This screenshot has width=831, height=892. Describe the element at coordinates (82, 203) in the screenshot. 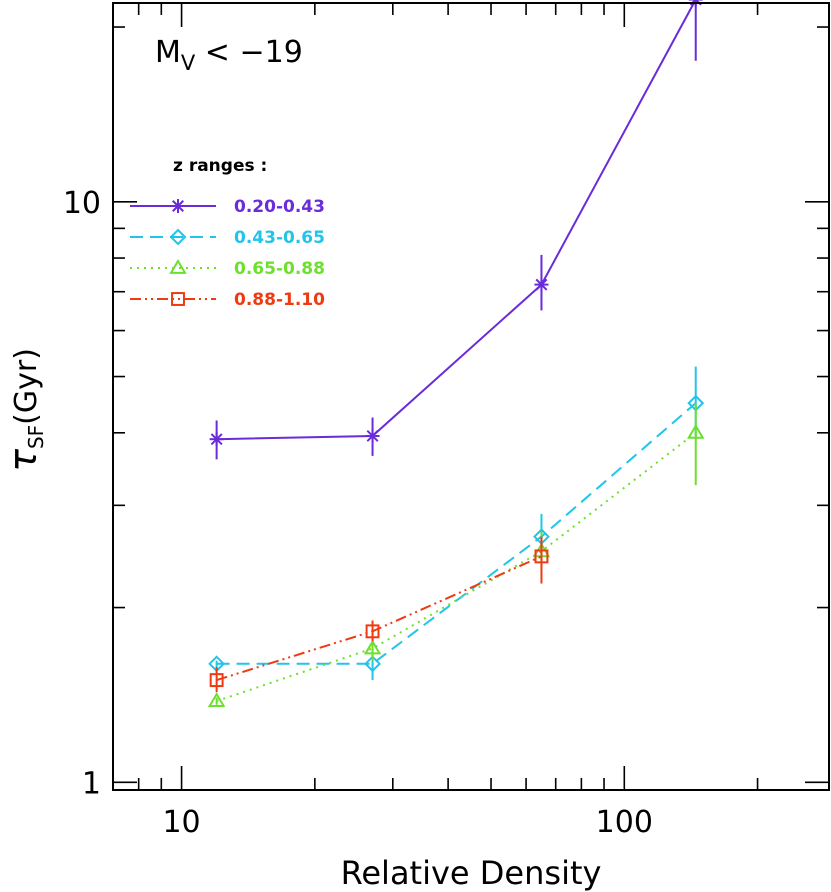

I see `y-tick-label: 10` at that location.